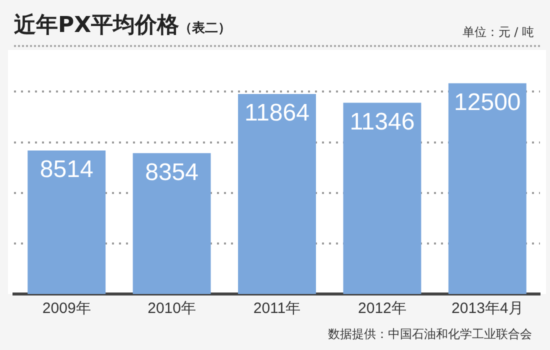 The width and height of the screenshot is (550, 350). Describe the element at coordinates (277, 113) in the screenshot. I see `data-label: 11864` at that location.